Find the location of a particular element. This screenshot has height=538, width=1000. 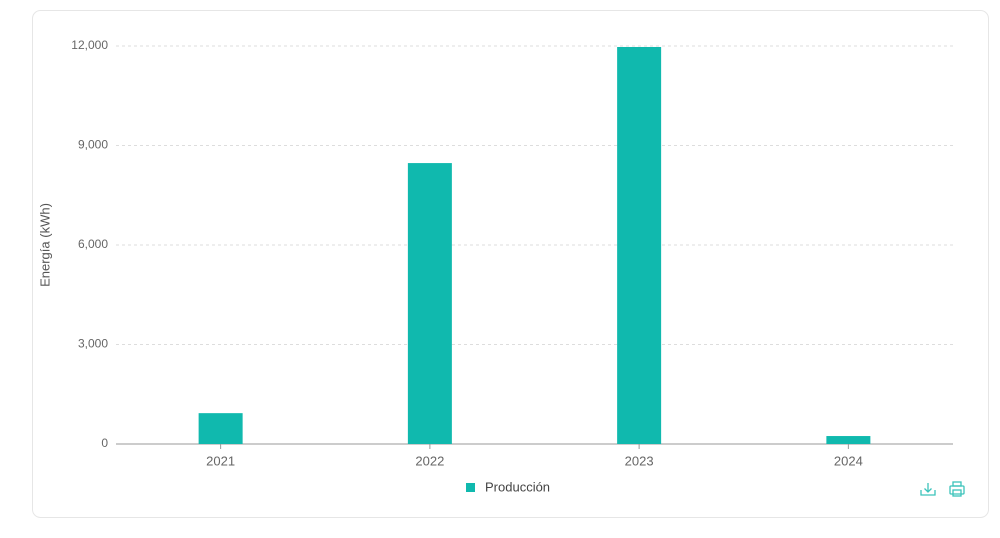

x-tick-label: 2022 is located at coordinates (429, 460).